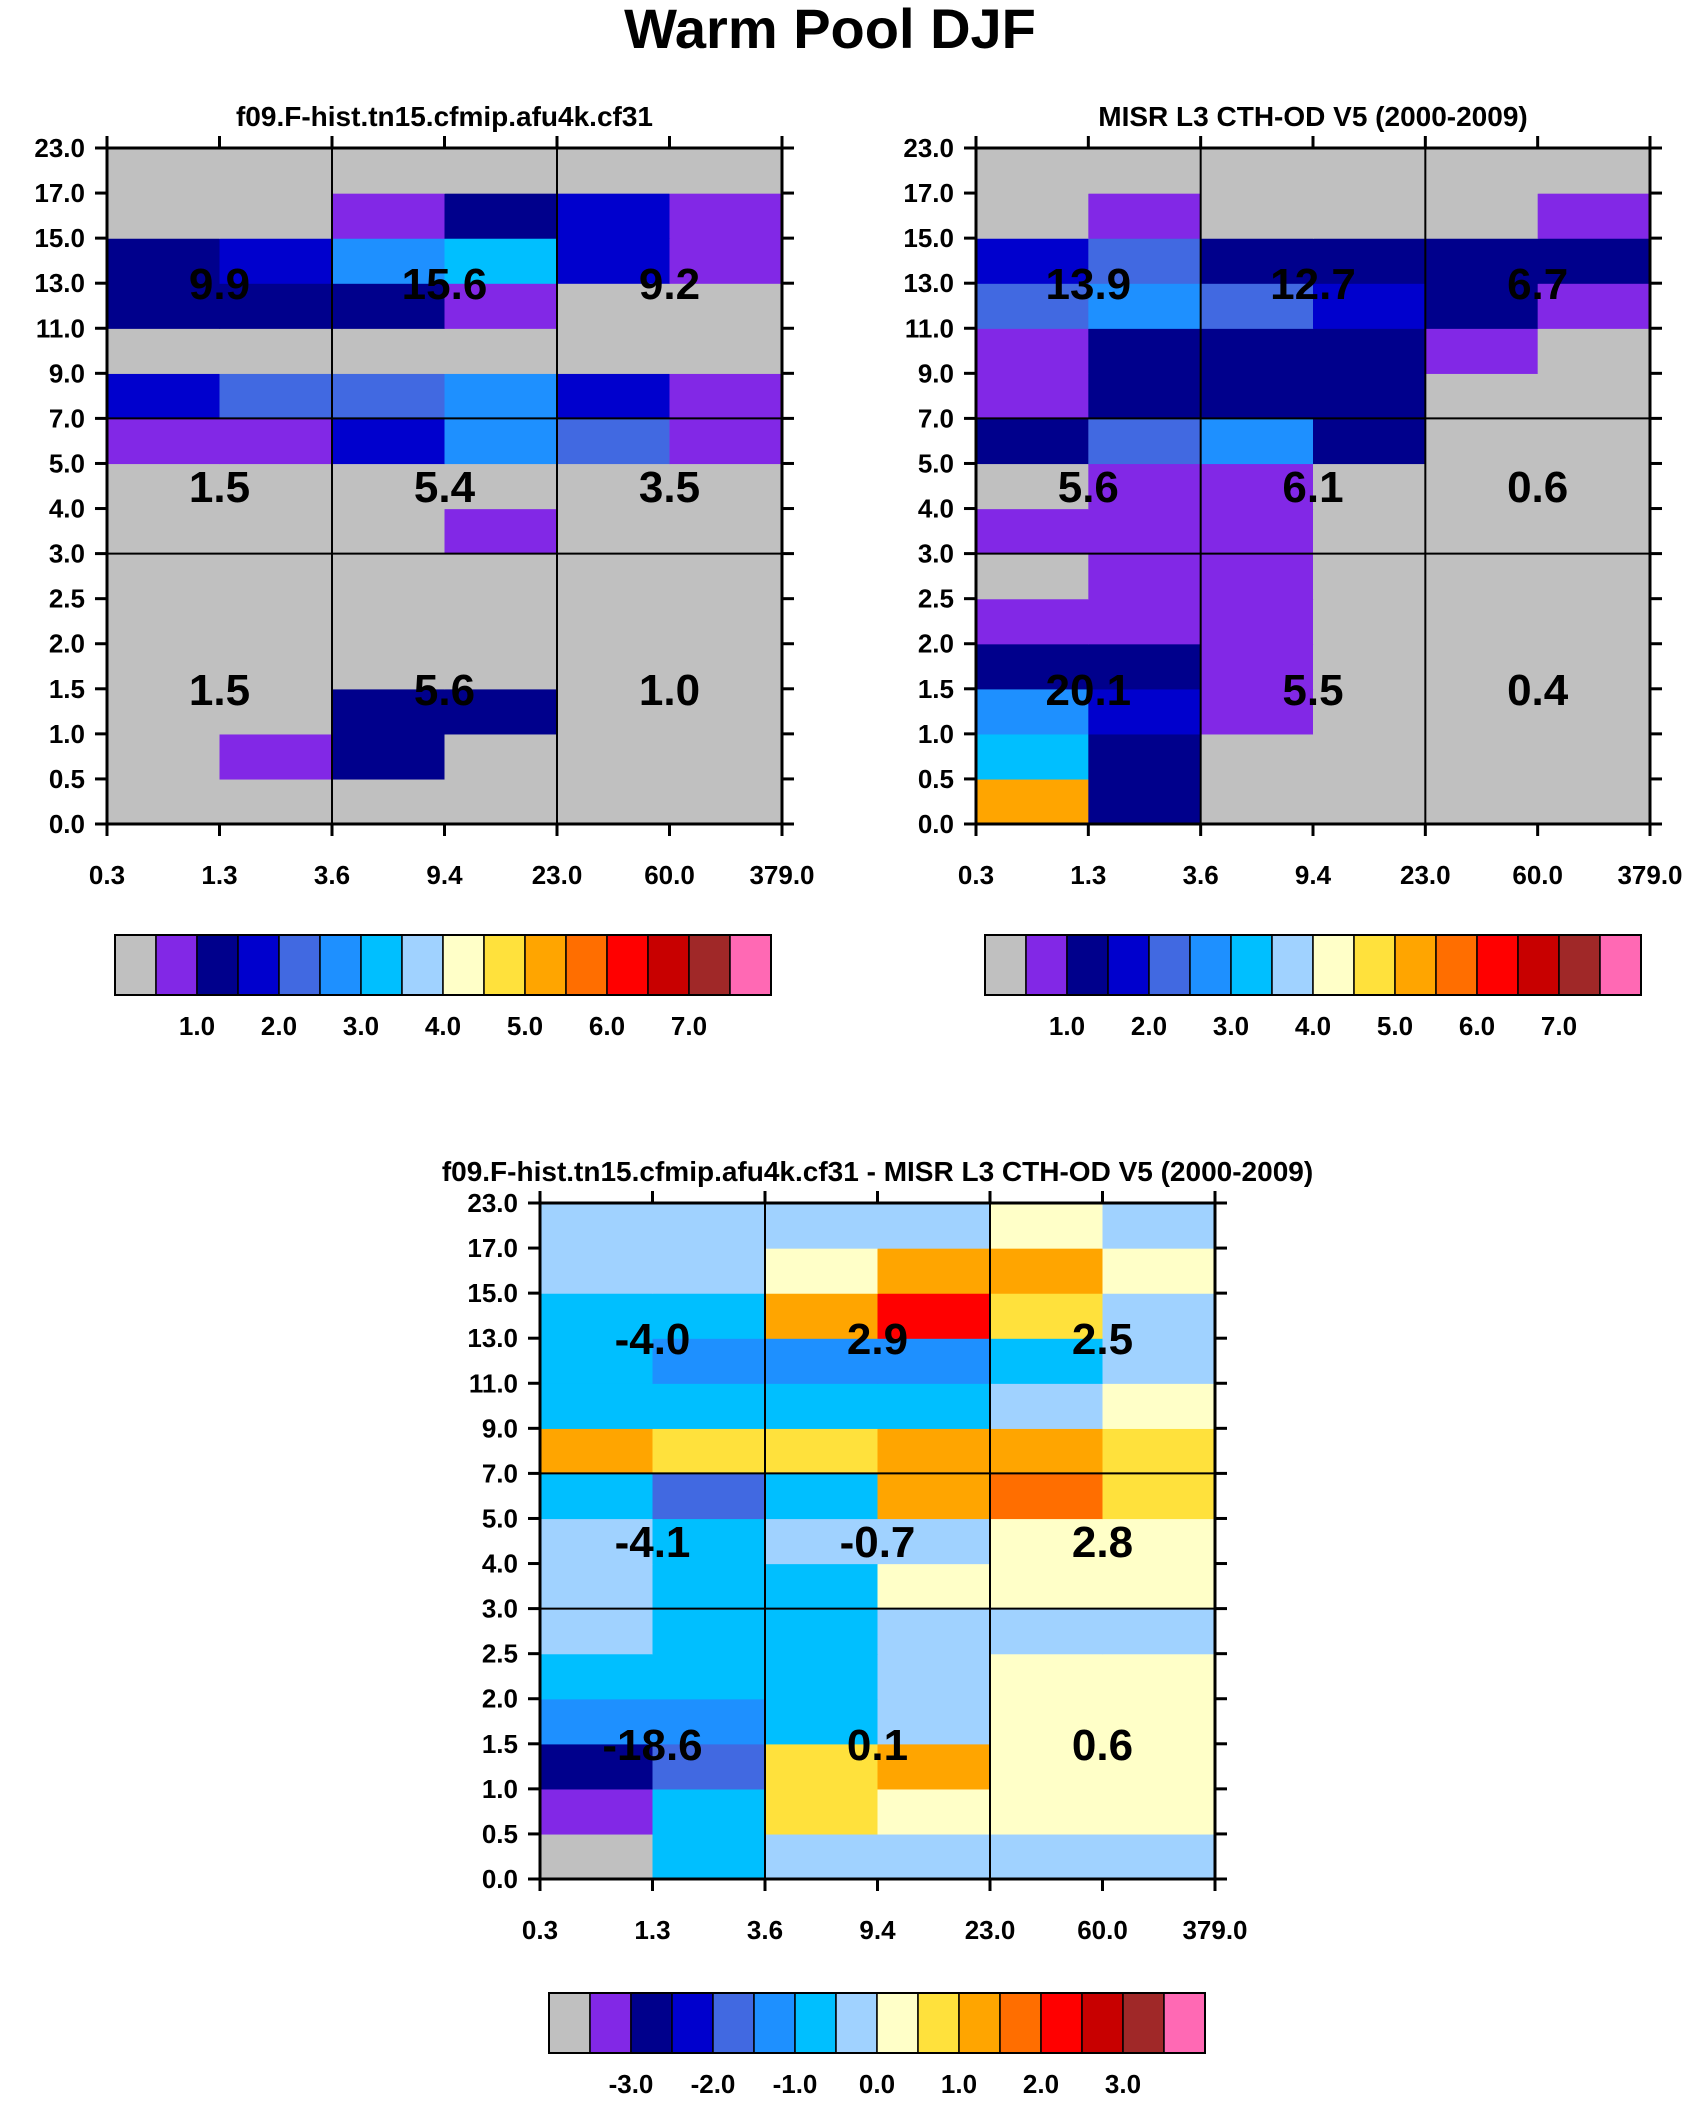  What do you see at coordinates (1123, 2084) in the screenshot?
I see `colorbar-label: 3.0` at bounding box center [1123, 2084].